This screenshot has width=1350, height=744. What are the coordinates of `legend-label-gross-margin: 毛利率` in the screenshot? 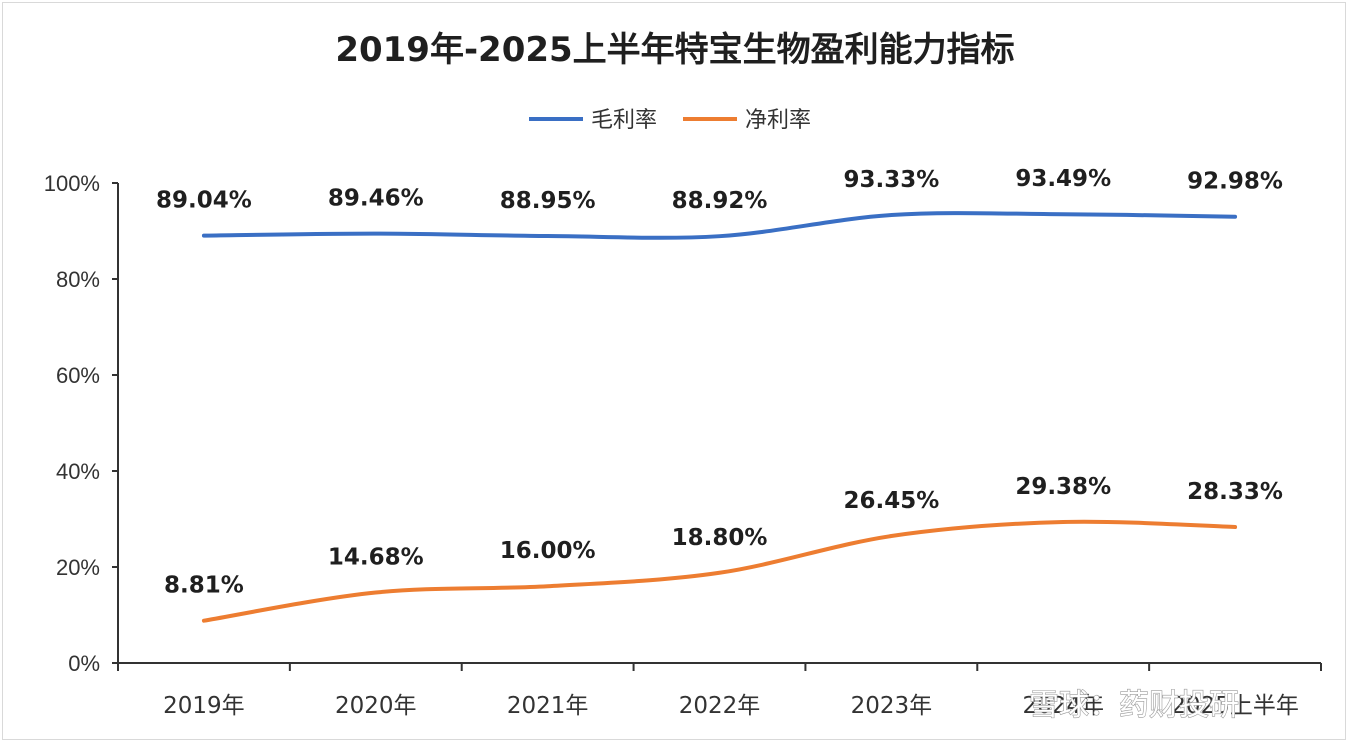 It's located at (624, 120).